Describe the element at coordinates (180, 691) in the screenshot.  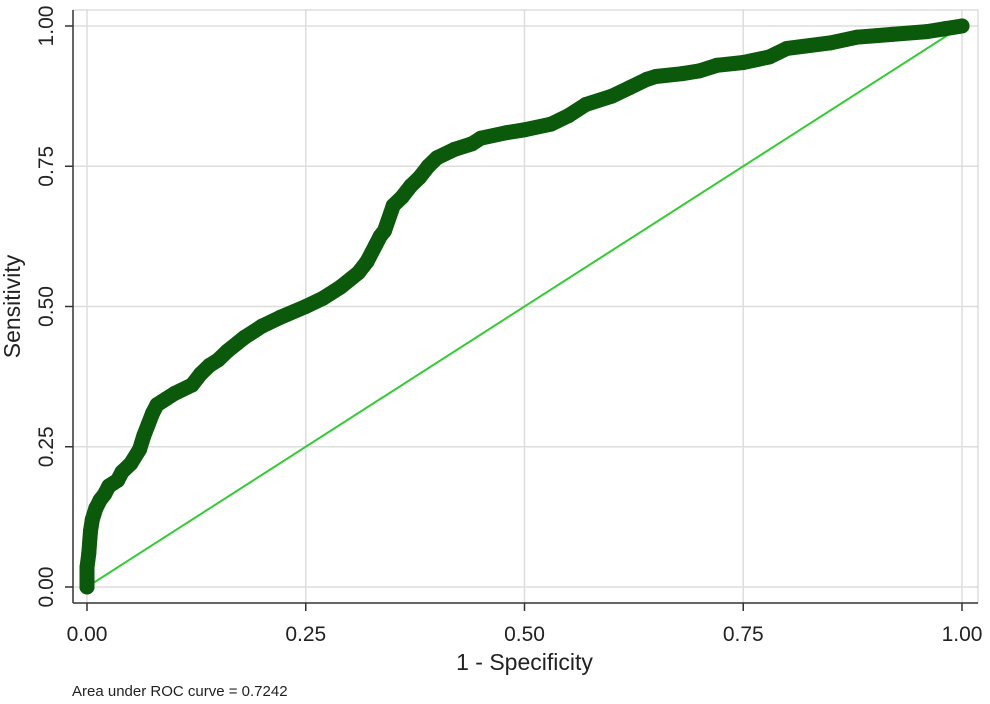
I see `auc-annotation: Area under ROC curve = 0.7242` at that location.